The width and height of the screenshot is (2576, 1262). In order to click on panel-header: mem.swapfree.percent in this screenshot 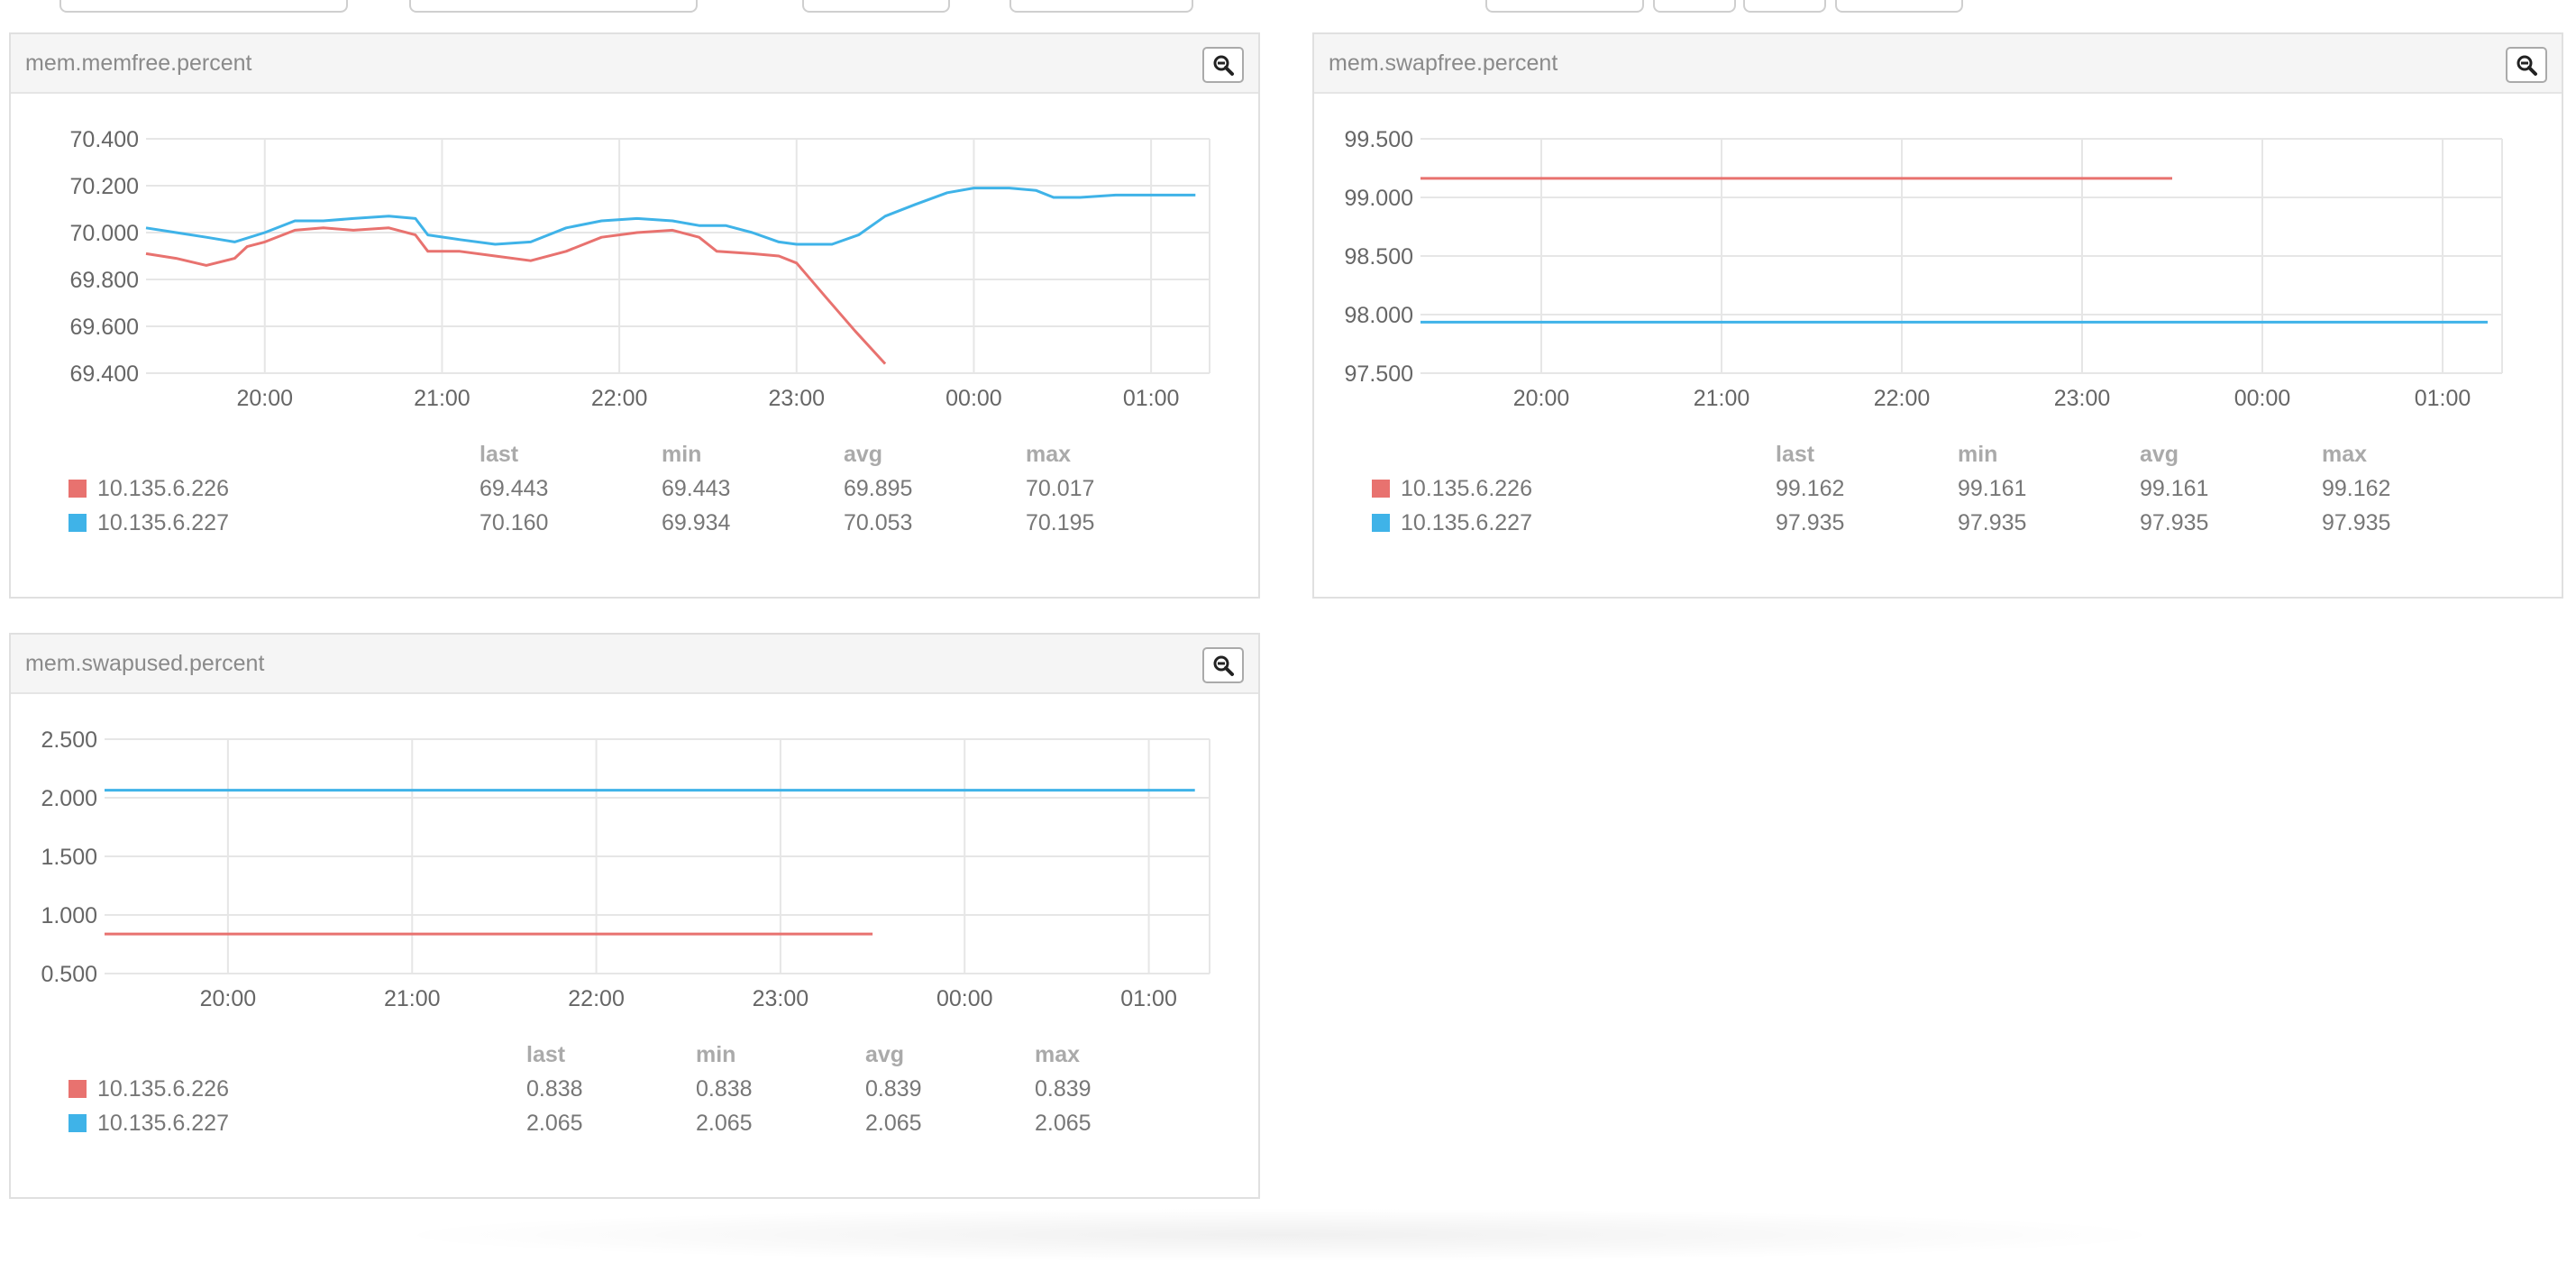, I will do `click(1938, 64)`.